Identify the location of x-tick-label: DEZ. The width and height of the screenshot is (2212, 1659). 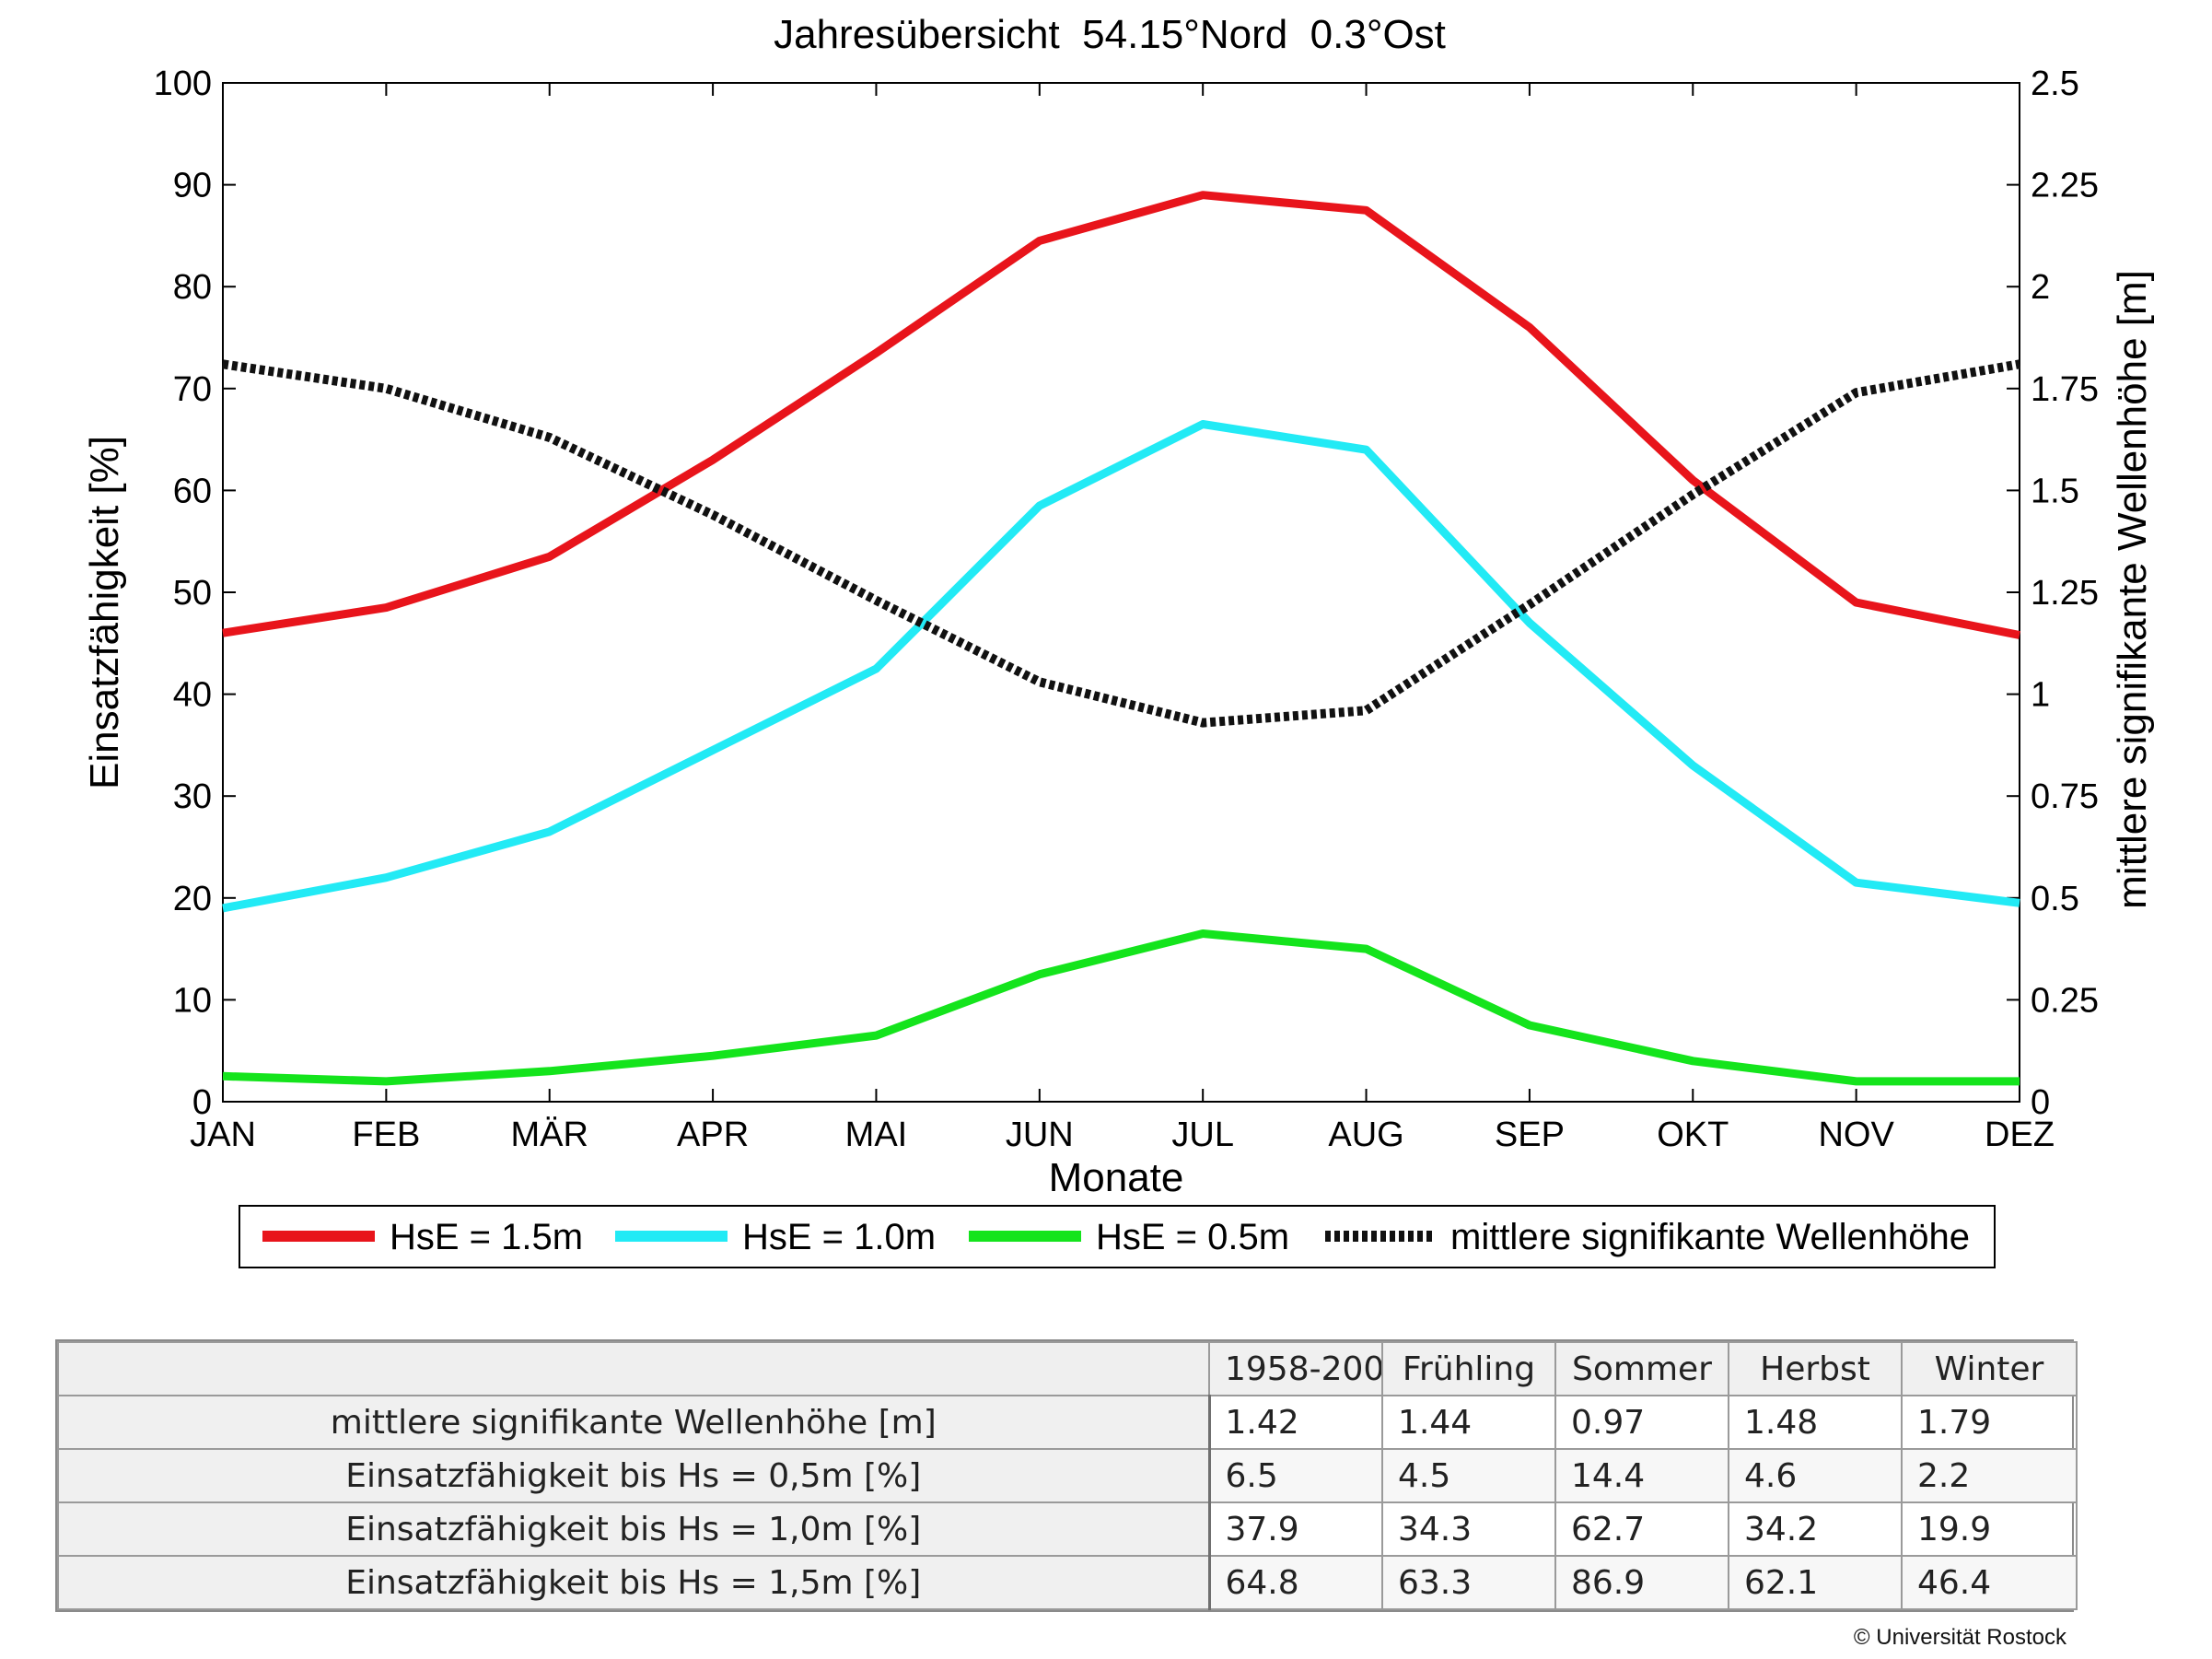
(2020, 1135).